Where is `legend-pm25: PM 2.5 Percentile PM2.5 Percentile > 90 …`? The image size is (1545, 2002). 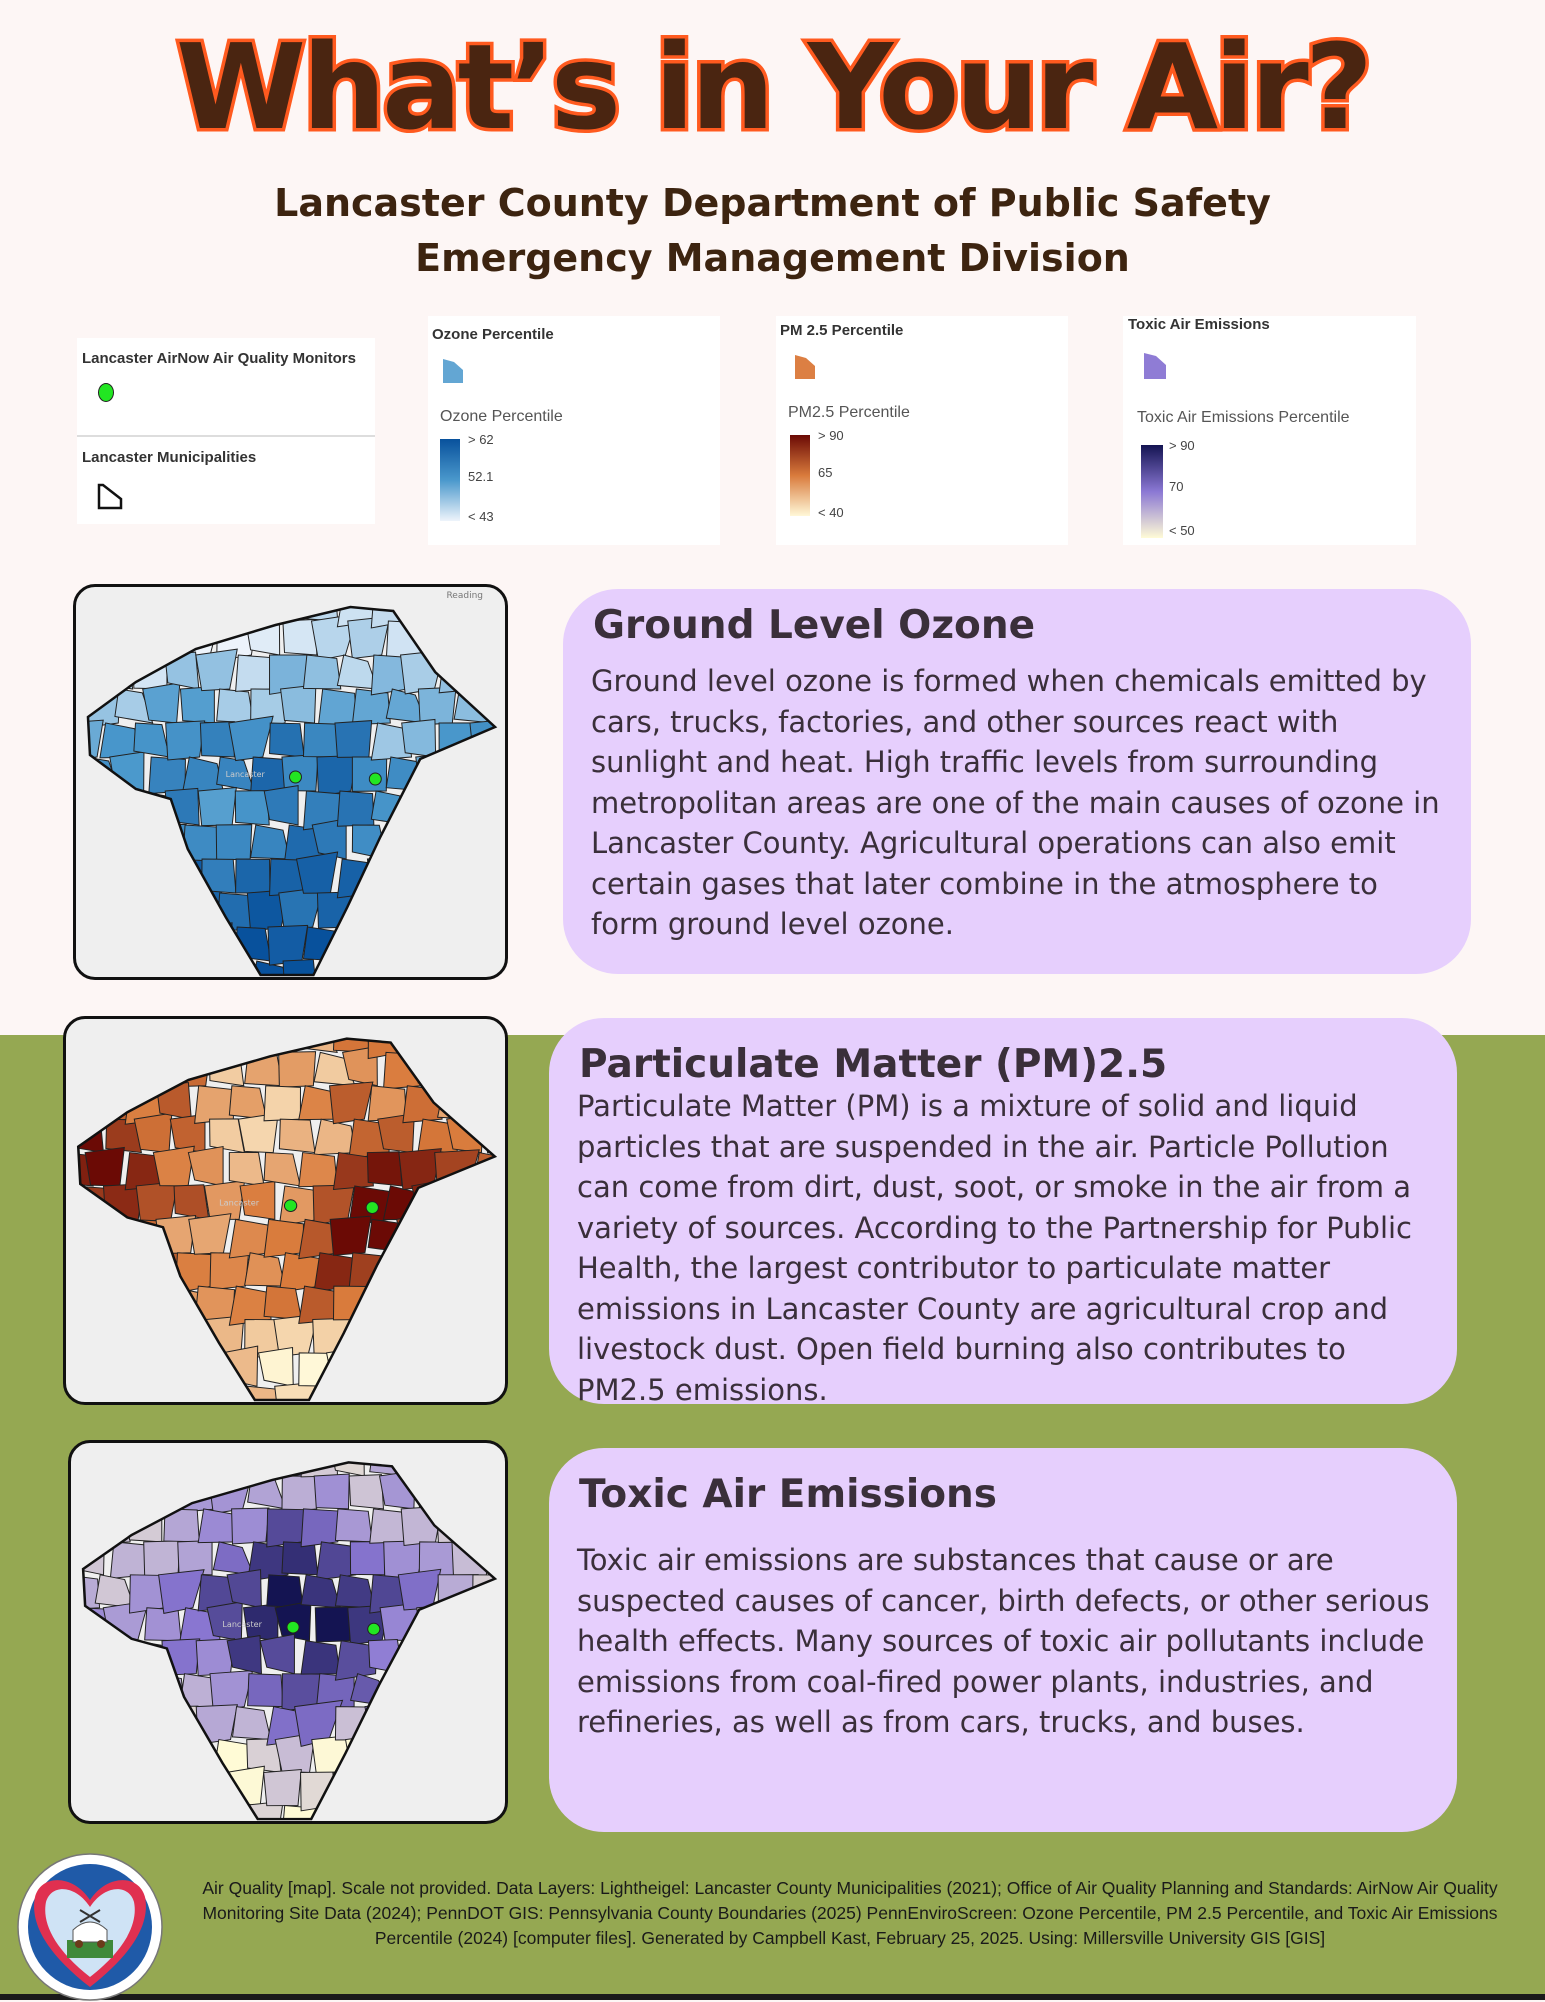 legend-pm25: PM 2.5 Percentile PM2.5 Percentile > 90 … is located at coordinates (922, 430).